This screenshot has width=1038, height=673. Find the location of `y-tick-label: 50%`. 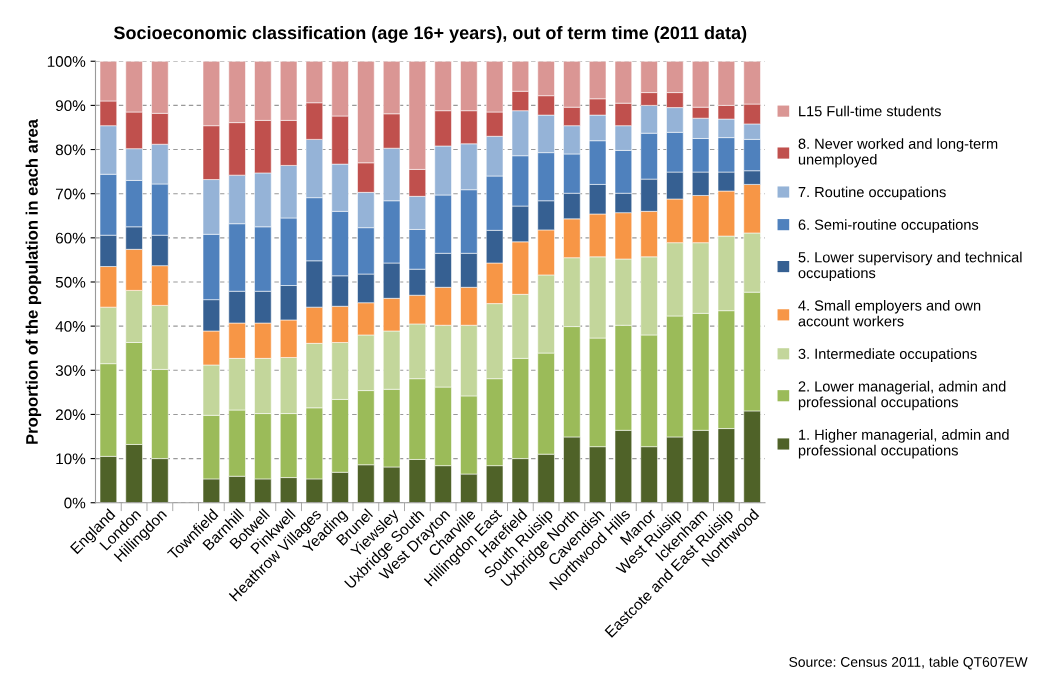

y-tick-label: 50% is located at coordinates (70, 282).